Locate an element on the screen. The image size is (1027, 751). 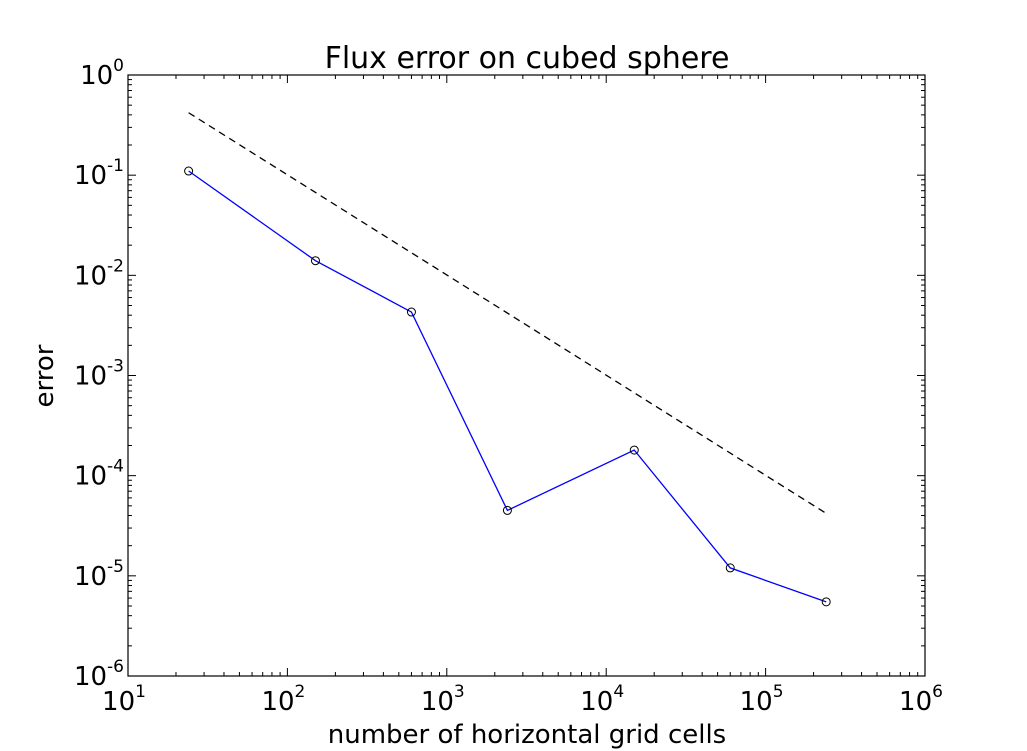
x-tick-label: 10⁴ is located at coordinates (602, 699).